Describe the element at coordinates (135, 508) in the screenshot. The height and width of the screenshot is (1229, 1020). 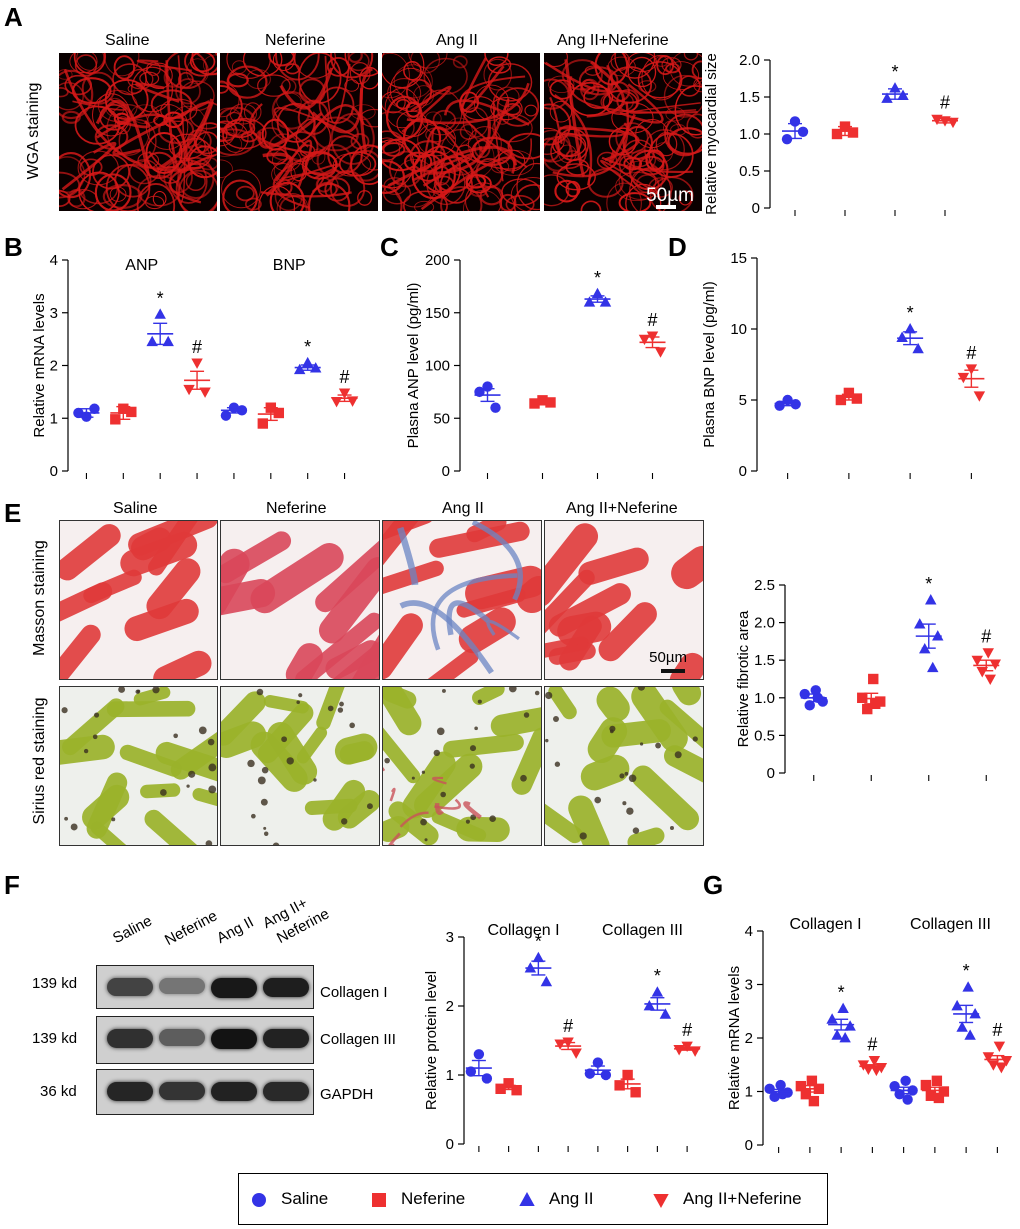
I see `group-label-saline-e: Saline` at that location.